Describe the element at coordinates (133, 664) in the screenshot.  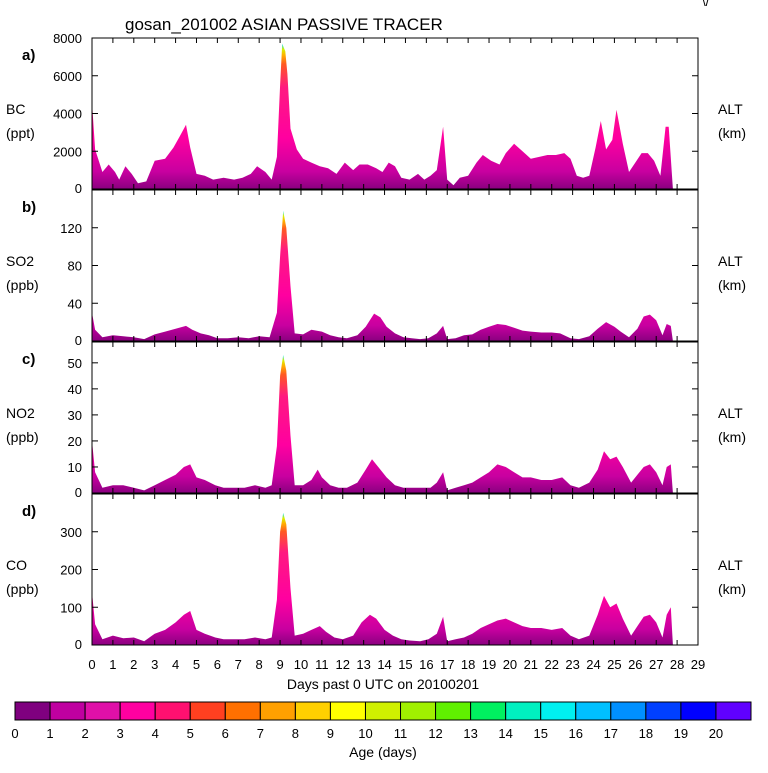
I see `x-tick-label: 2` at that location.